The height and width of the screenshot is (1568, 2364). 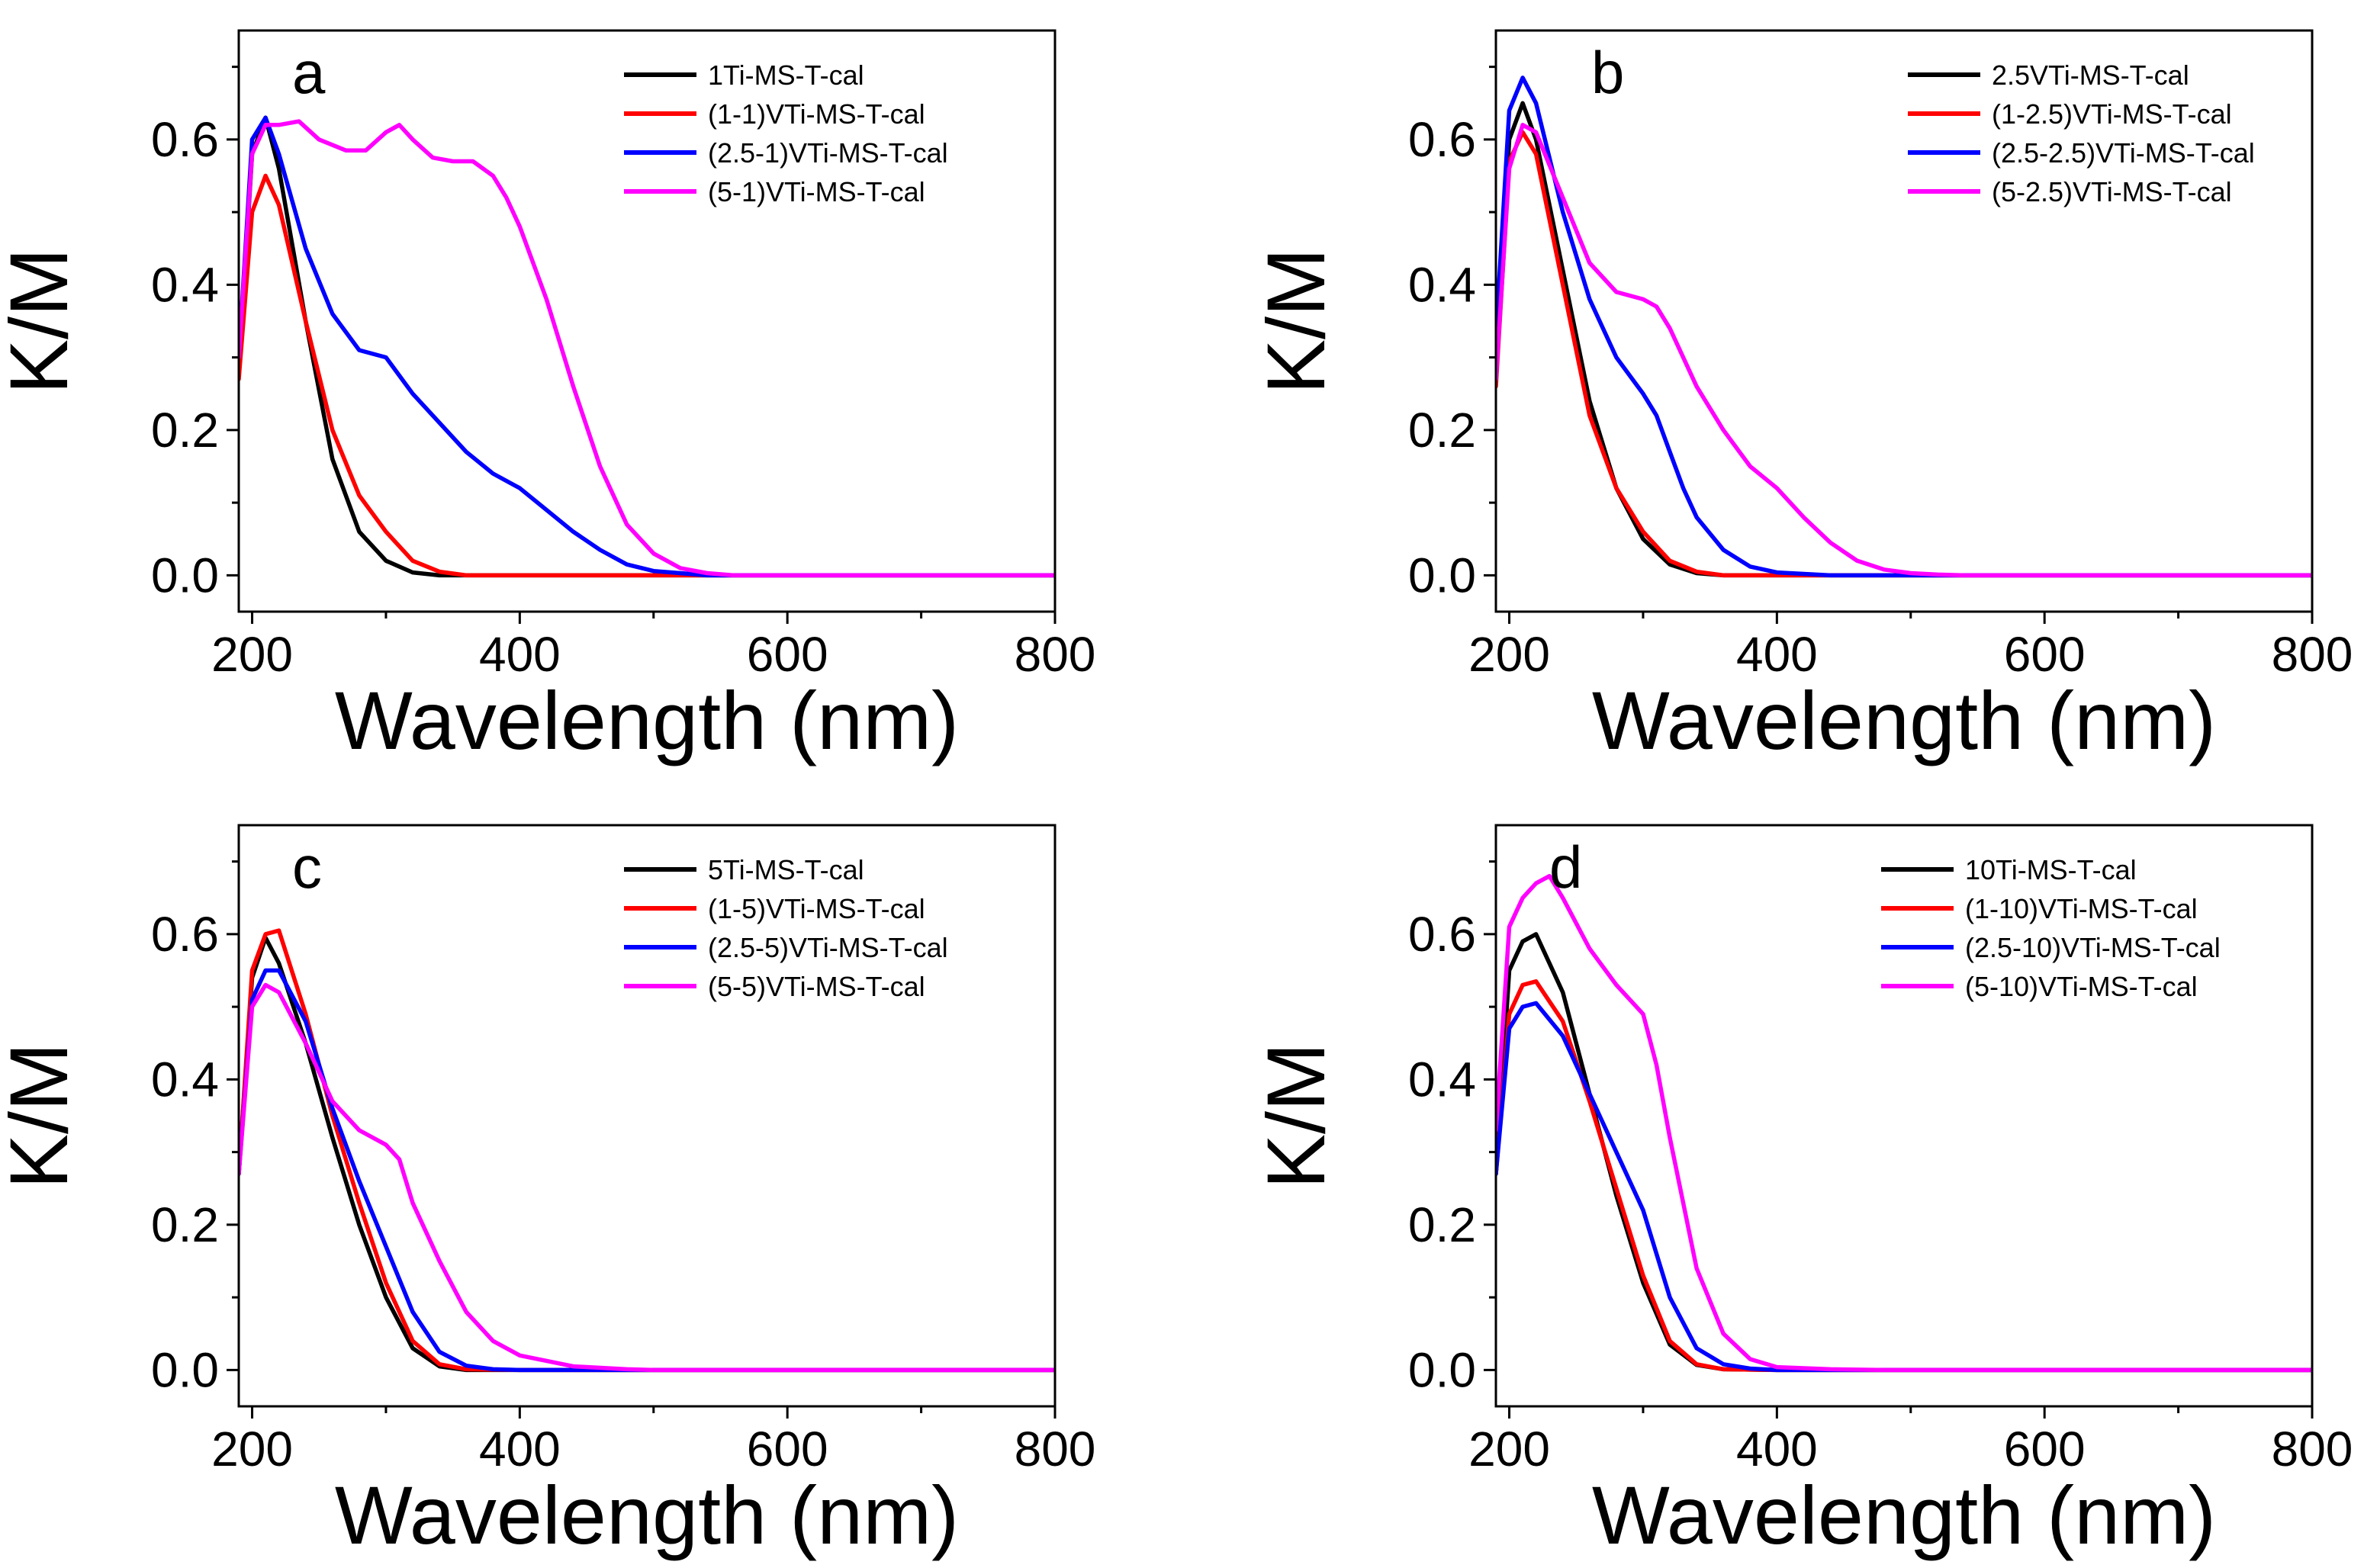 I want to click on legend-entry: (2.5-2.5)VTi-MS-T-cal, so click(x=2123, y=153).